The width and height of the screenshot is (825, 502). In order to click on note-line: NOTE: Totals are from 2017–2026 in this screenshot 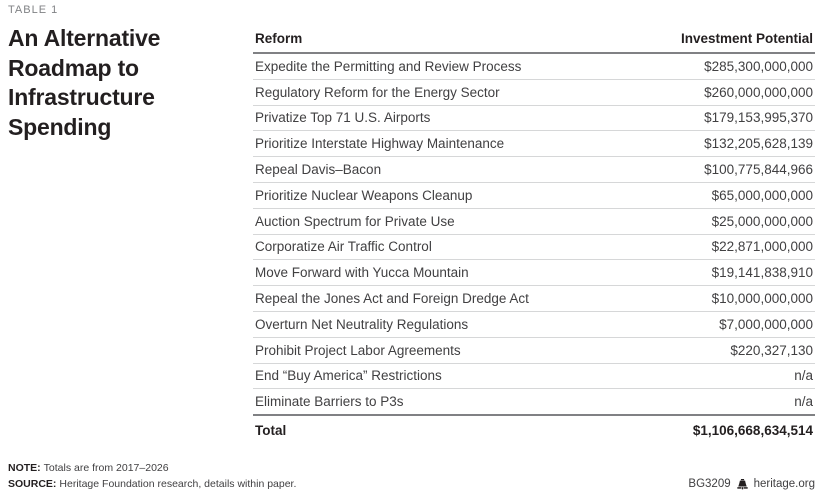, I will do `click(152, 469)`.